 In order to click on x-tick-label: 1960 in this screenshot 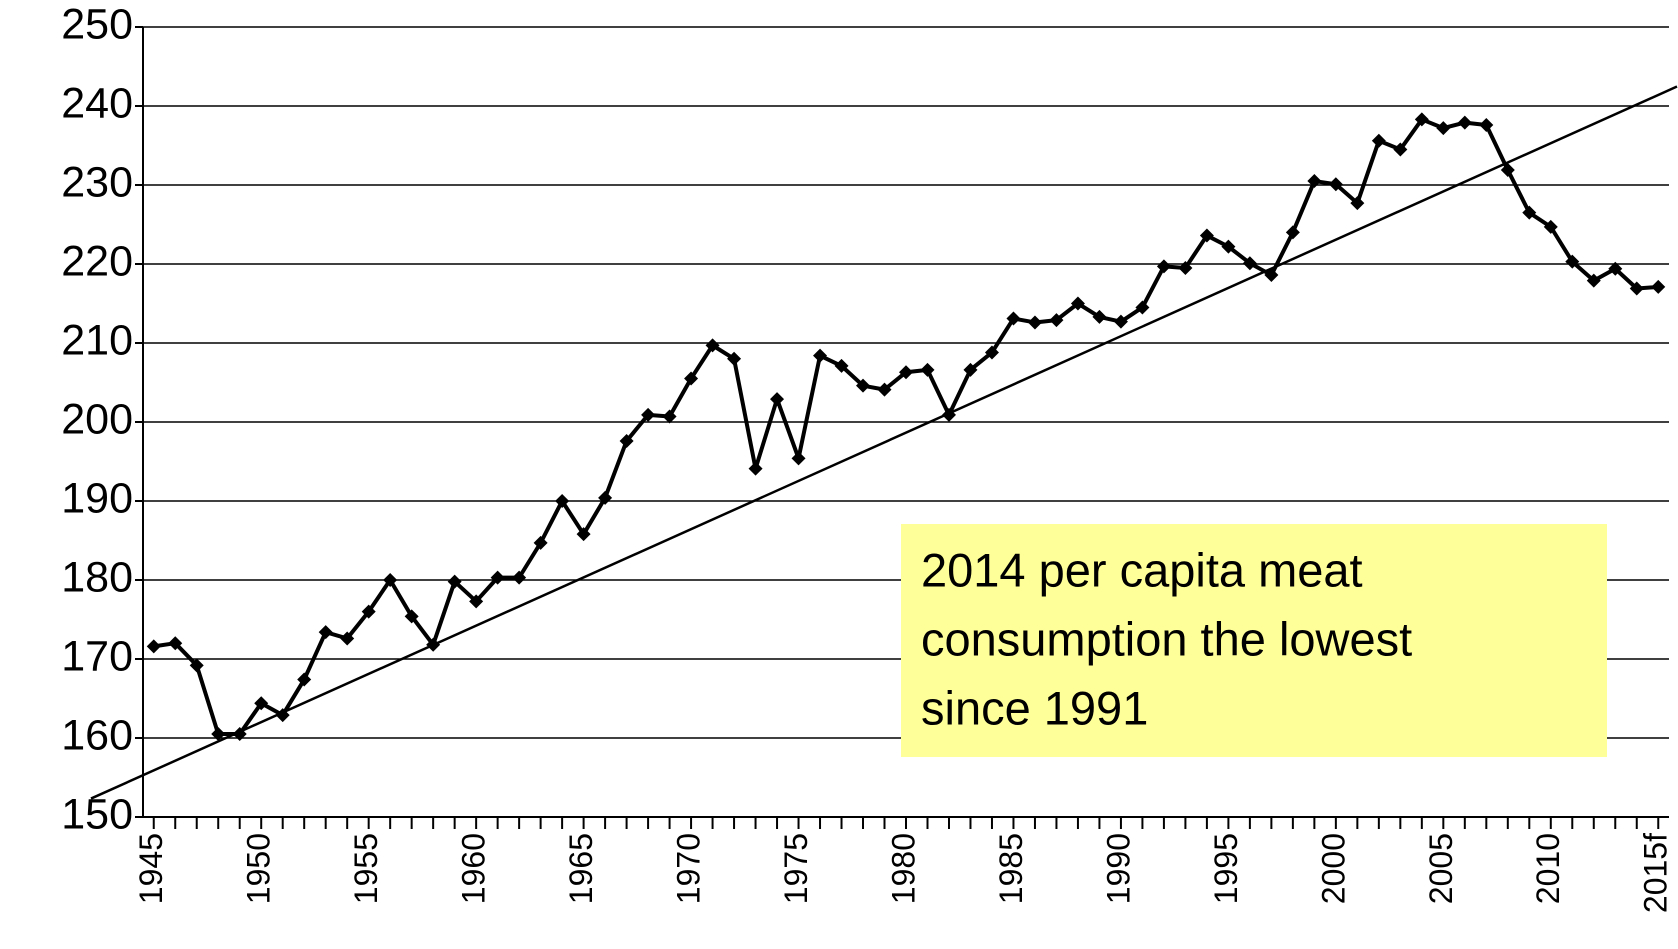, I will do `click(474, 868)`.